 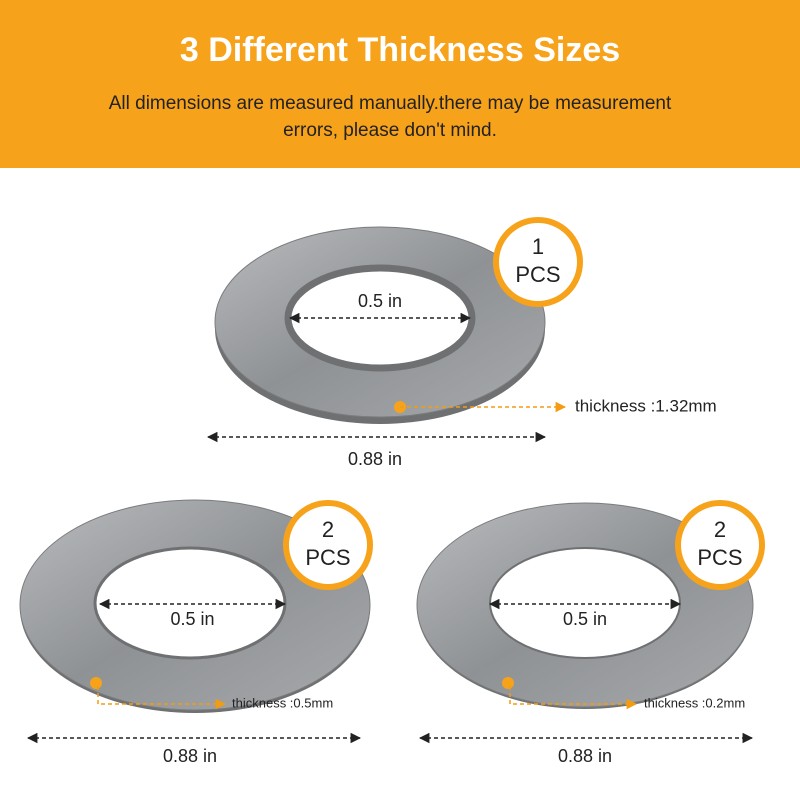 I want to click on title: 3 Different Thickness Sizes, so click(x=400, y=50).